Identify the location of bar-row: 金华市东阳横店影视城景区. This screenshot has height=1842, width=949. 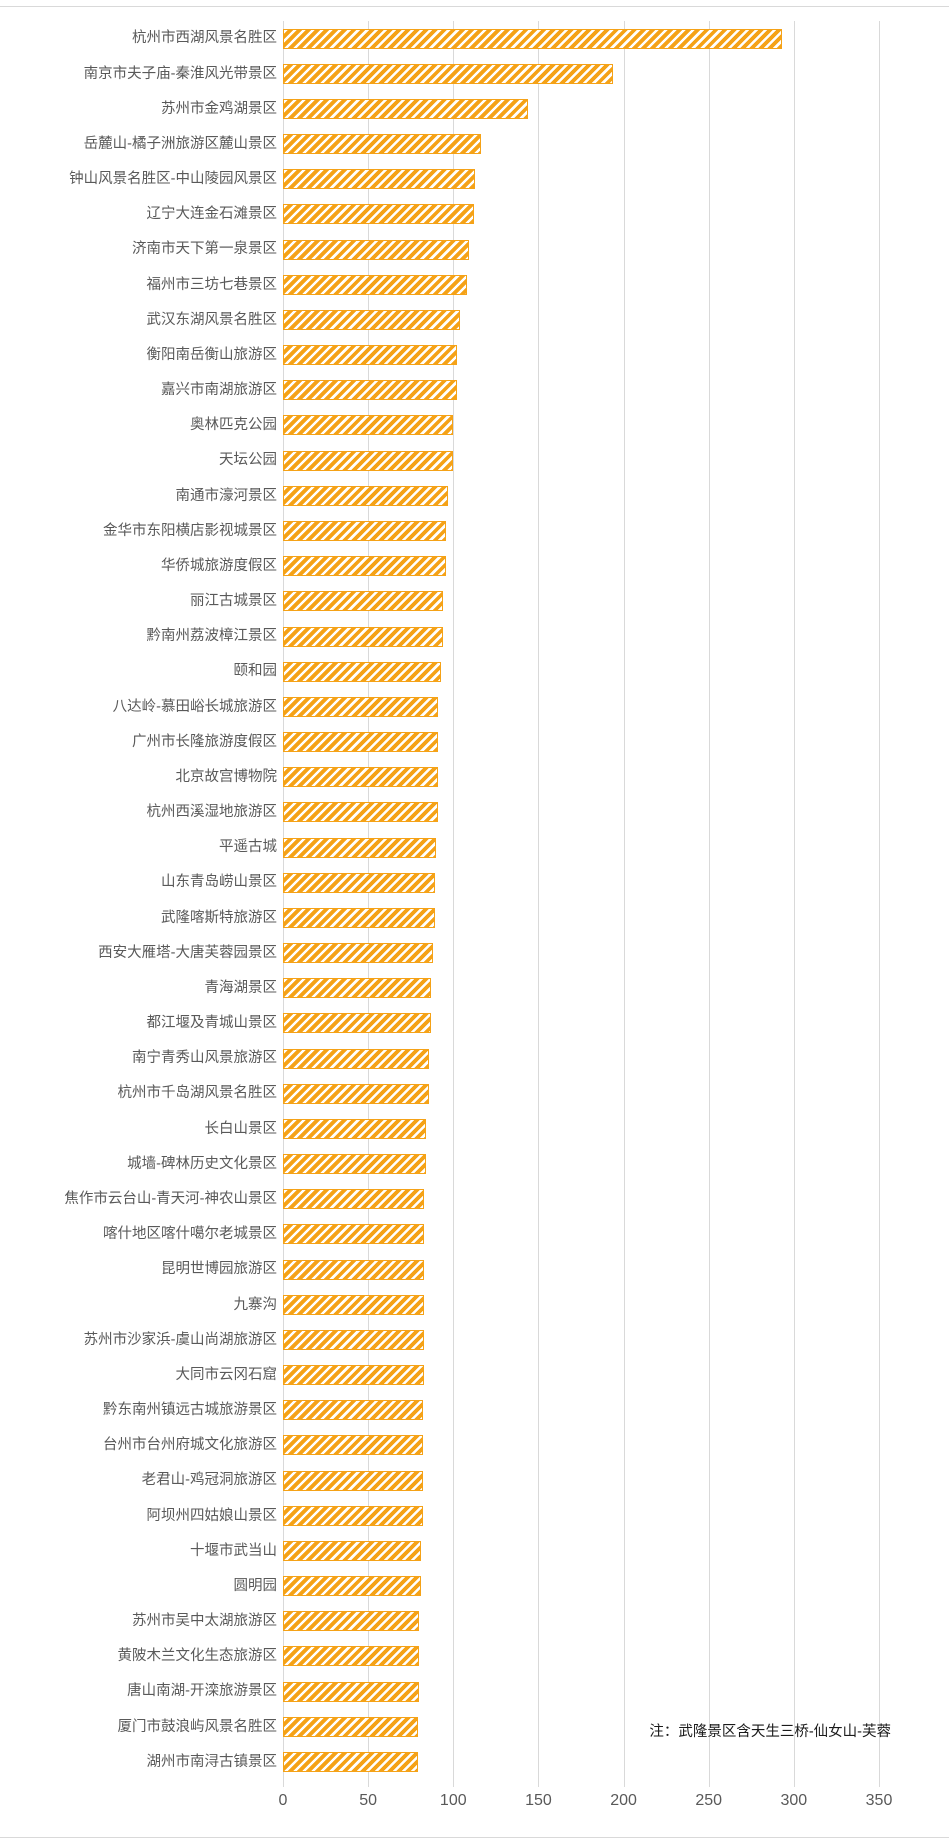
(474, 530).